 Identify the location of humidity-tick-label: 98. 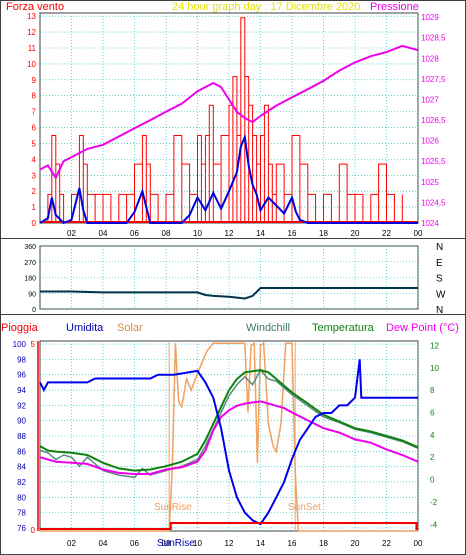
(21, 359).